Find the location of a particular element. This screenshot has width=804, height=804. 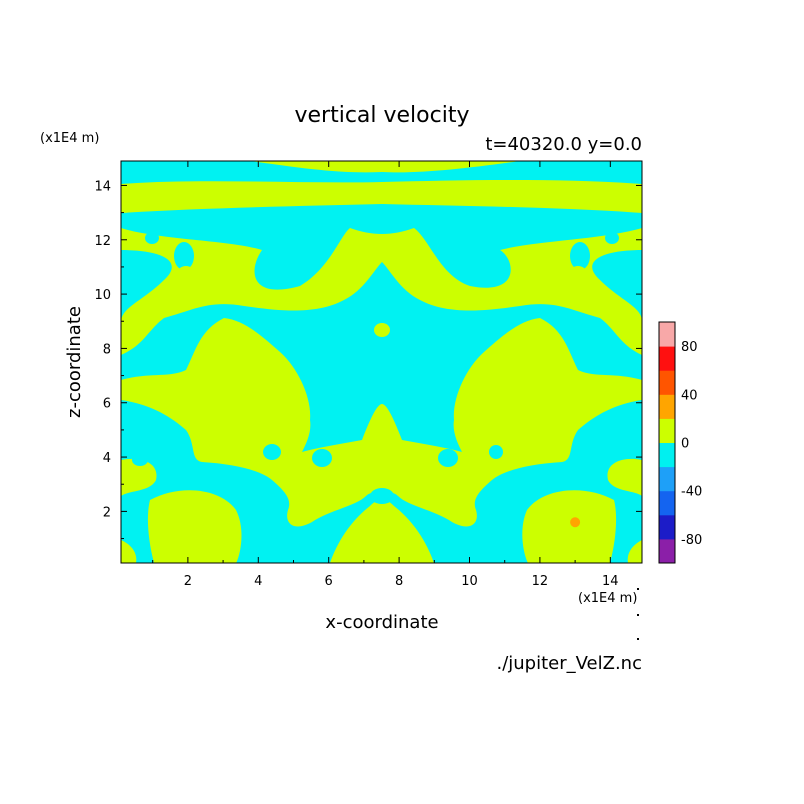

y-tick-label: 14 is located at coordinates (102, 186).